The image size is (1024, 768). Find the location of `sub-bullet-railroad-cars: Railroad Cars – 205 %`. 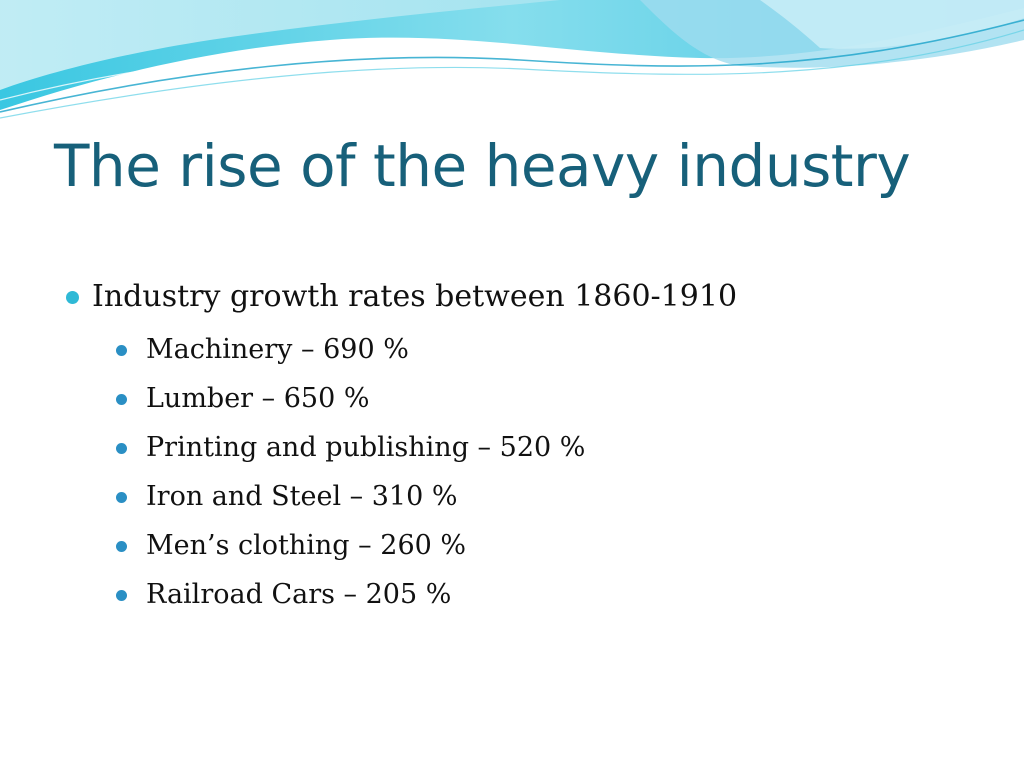

sub-bullet-railroad-cars: Railroad Cars – 205 % is located at coordinates (284, 594).